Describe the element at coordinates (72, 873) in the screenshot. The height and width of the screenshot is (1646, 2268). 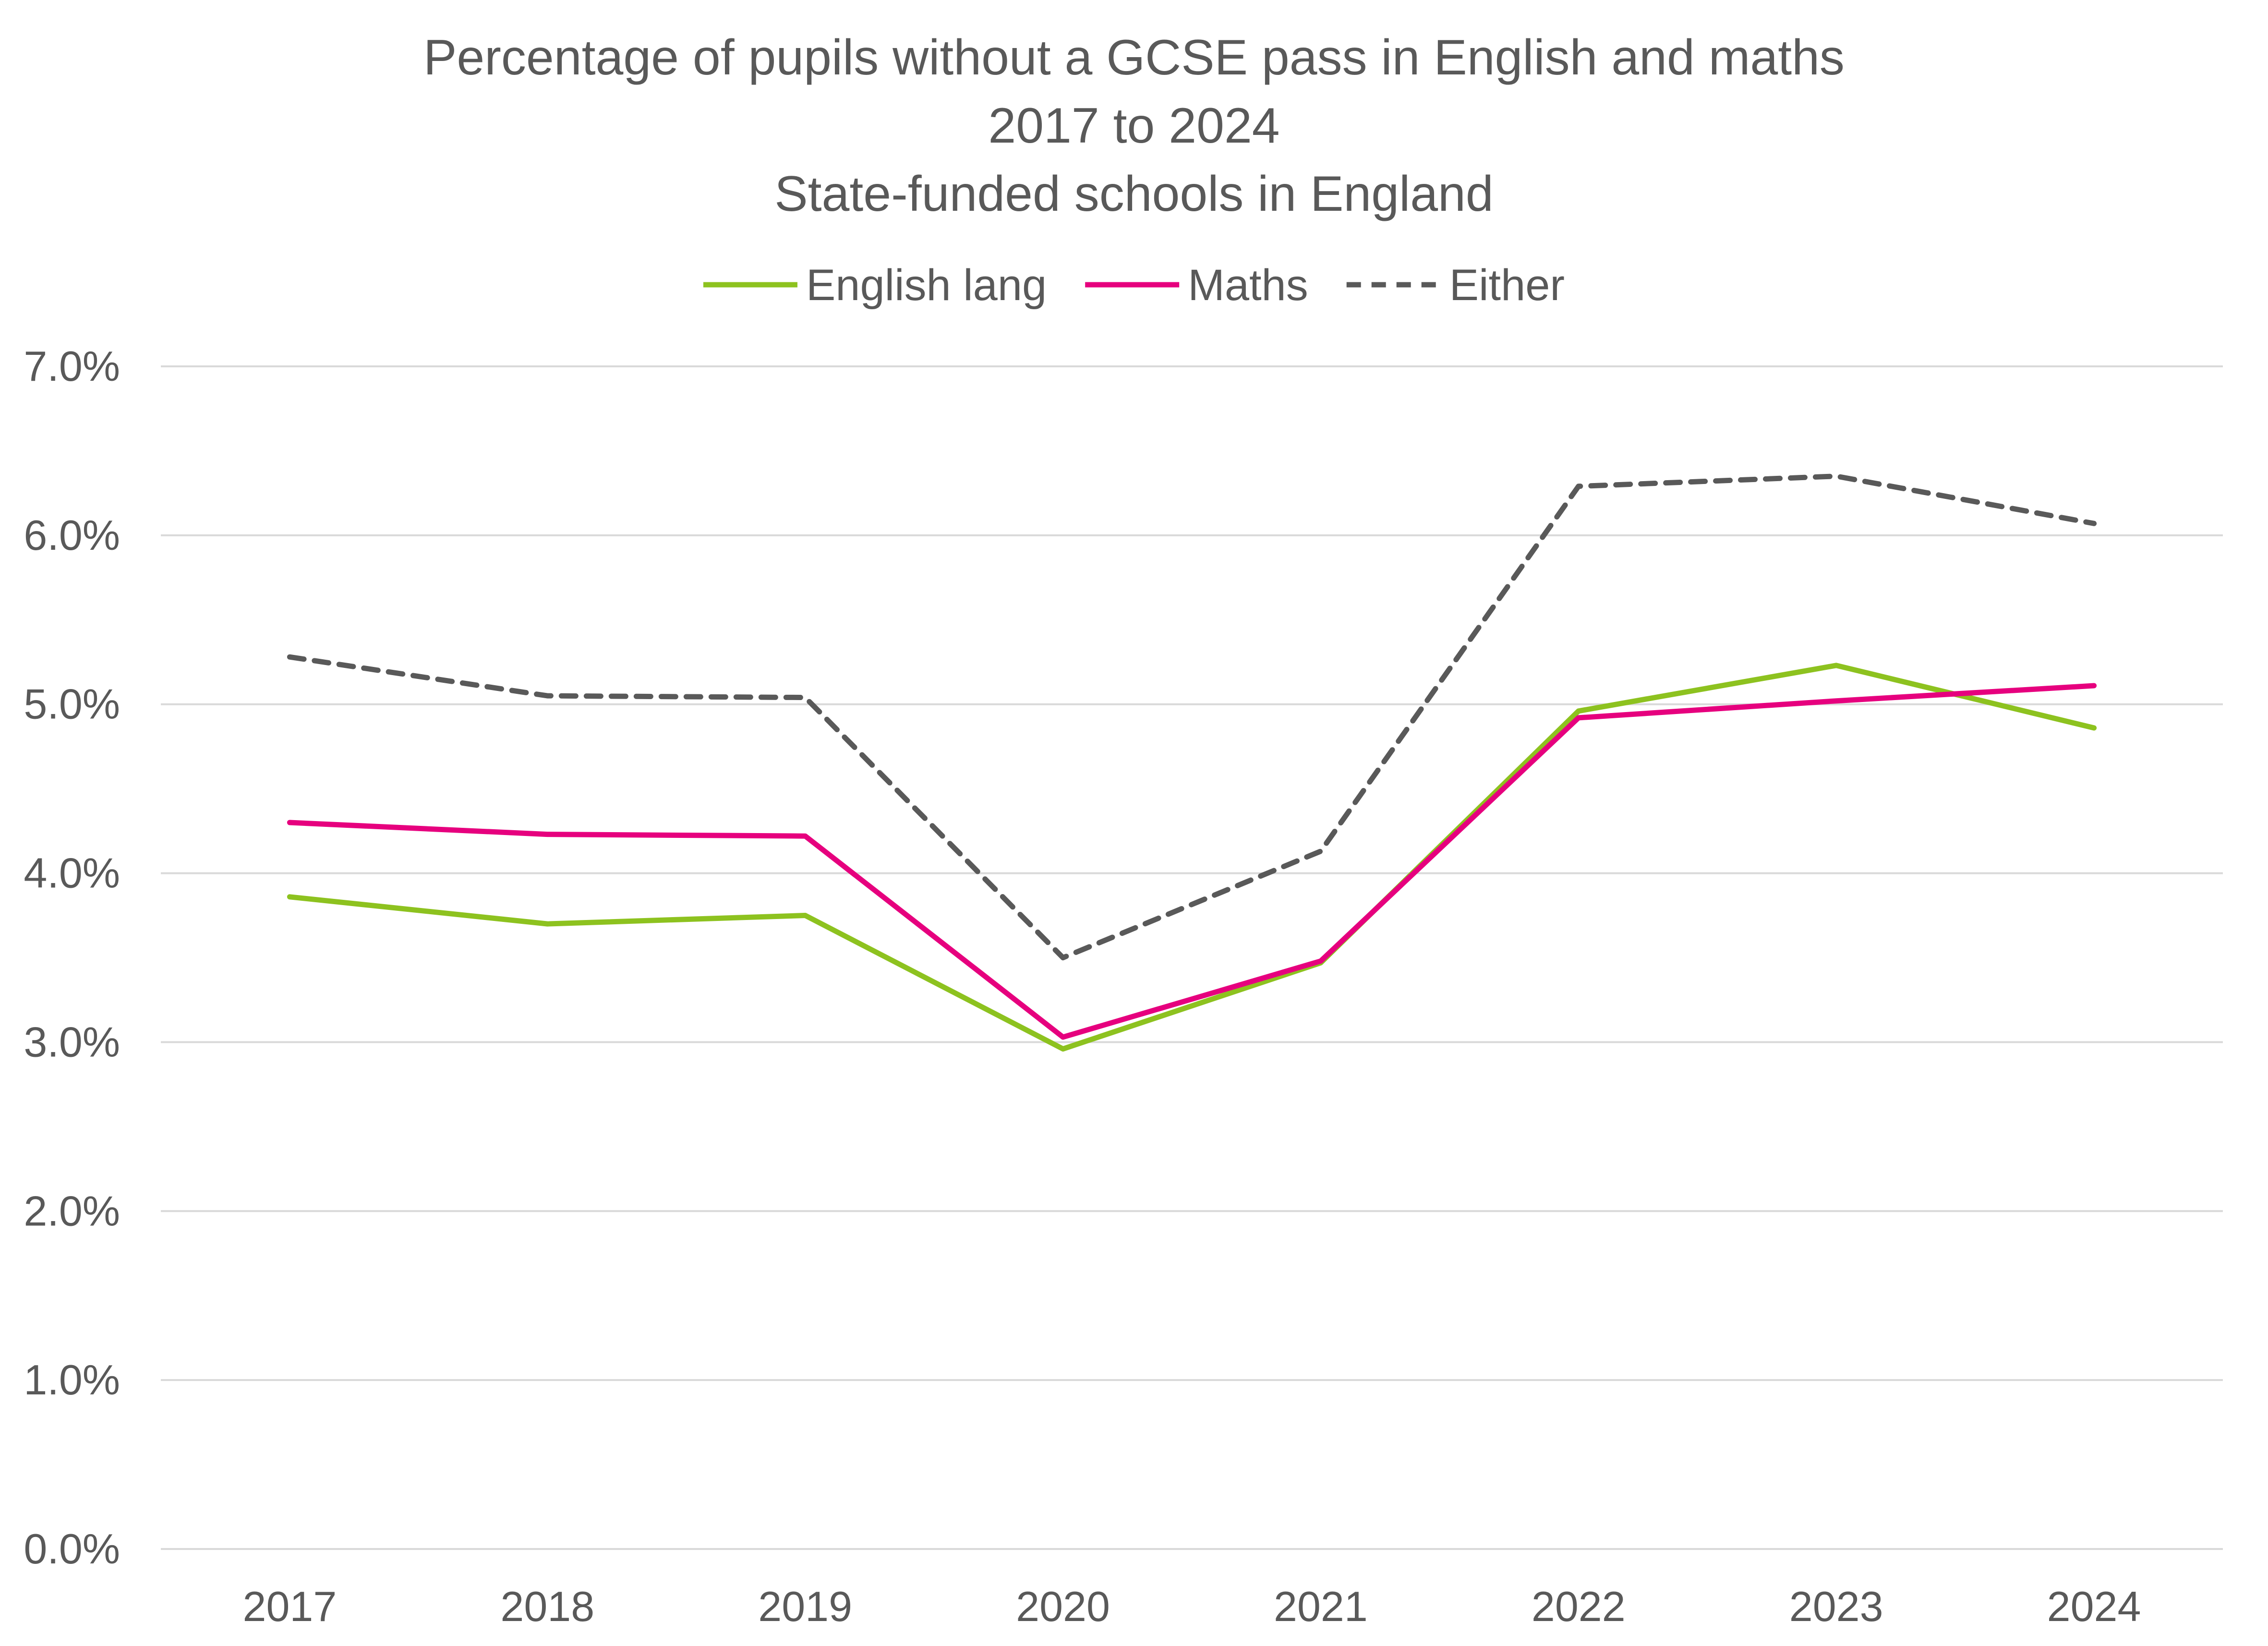
I see `y-tick-label: 4.0%` at that location.